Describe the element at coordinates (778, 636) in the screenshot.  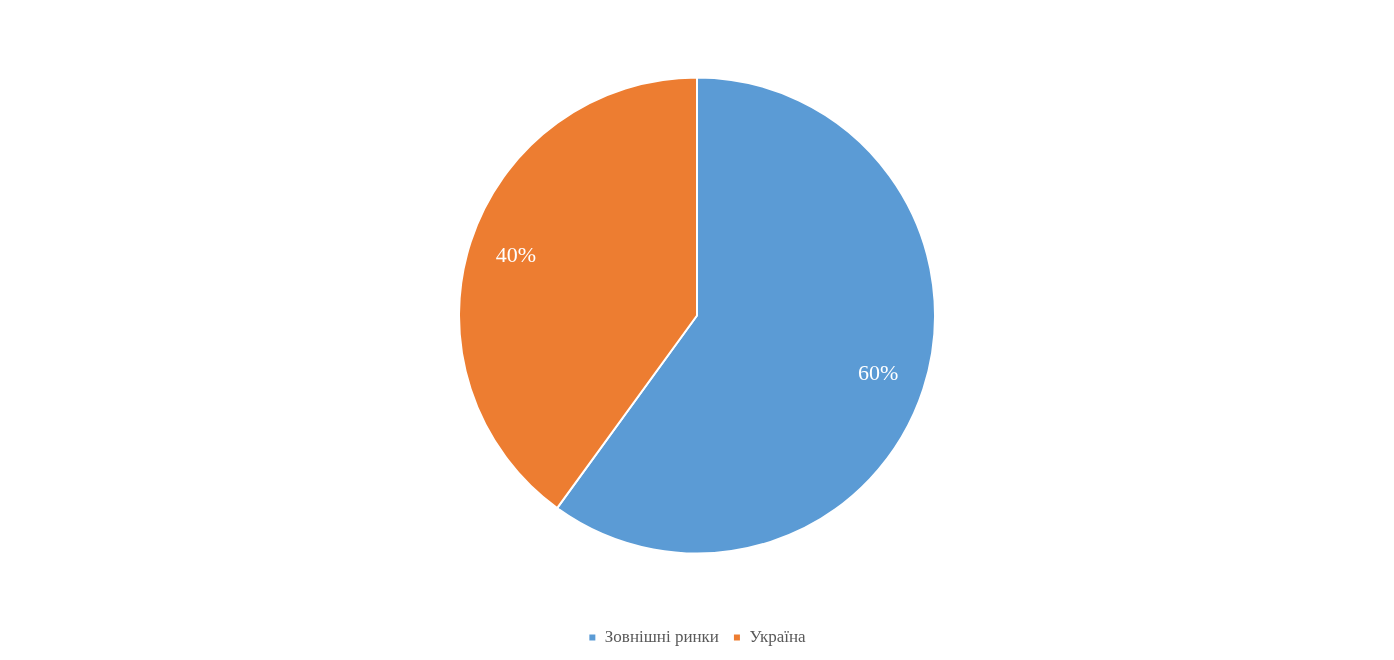
I see `legend-label: Україна` at that location.